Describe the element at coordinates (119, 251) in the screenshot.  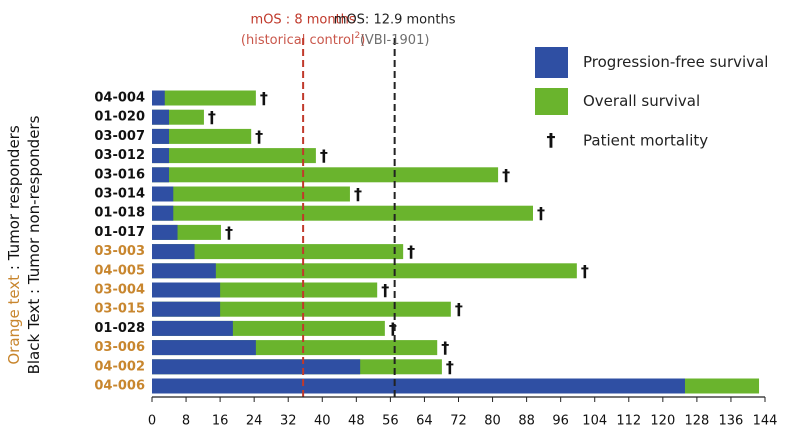
I see `category-label: 03-003` at that location.